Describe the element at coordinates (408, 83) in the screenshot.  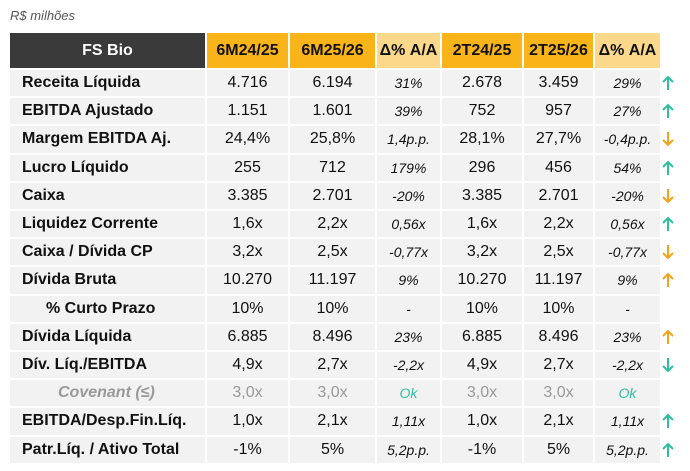
I see `cell: 31%` at that location.